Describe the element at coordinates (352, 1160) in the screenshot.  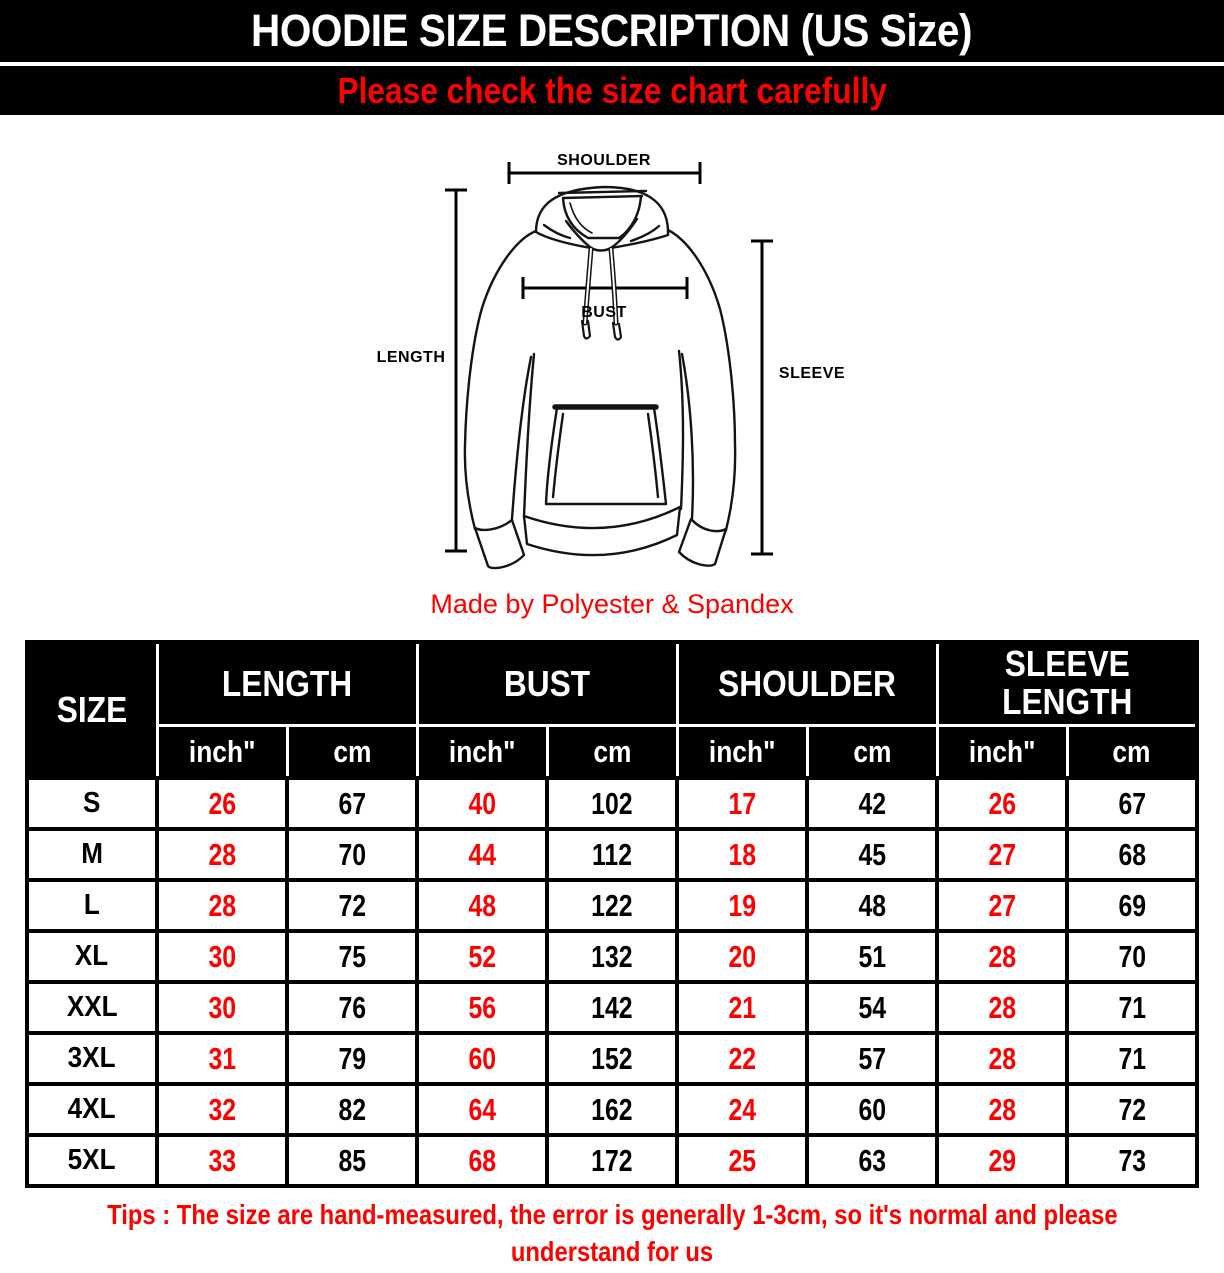
I see `cm-value-cell: 85` at that location.